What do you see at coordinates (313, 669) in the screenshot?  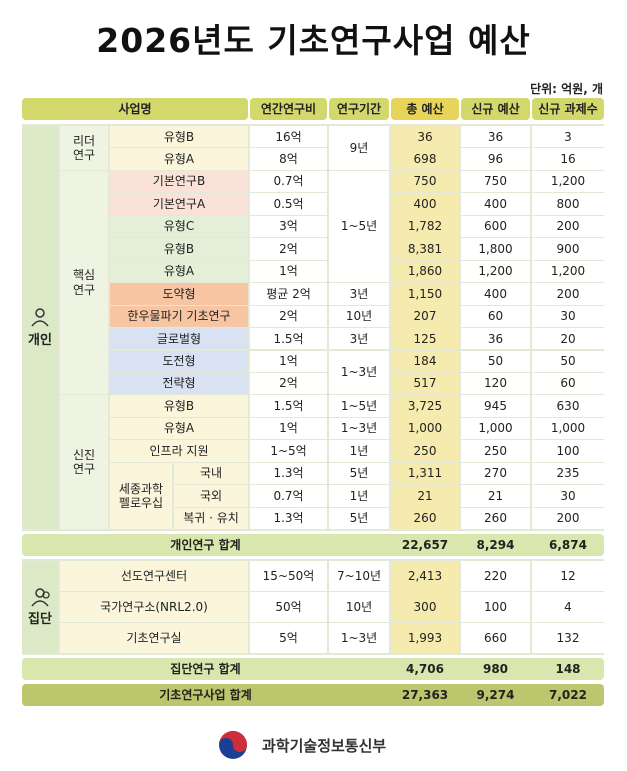 I see `total-row-bg` at bounding box center [313, 669].